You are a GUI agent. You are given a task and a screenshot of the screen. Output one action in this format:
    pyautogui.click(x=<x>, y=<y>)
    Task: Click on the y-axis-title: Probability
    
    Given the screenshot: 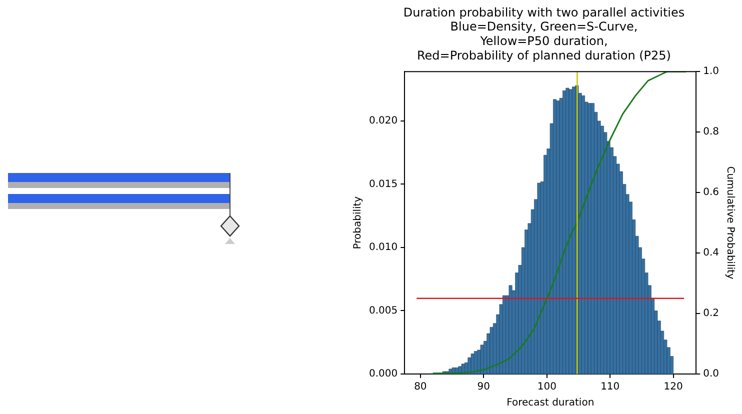 What is the action you would take?
    pyautogui.click(x=358, y=223)
    